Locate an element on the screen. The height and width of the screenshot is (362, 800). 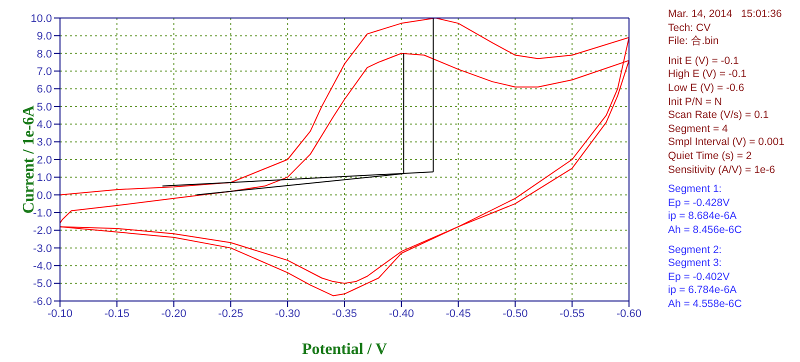
text: Ah = 8.456e-6C is located at coordinates (705, 231).